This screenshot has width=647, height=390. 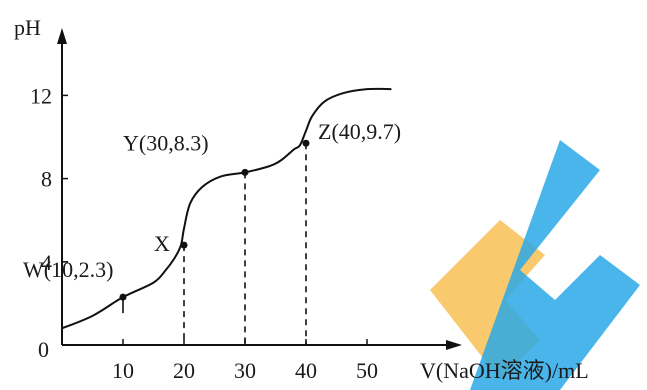 What do you see at coordinates (46, 179) in the screenshot?
I see `y-tick-label: 8` at bounding box center [46, 179].